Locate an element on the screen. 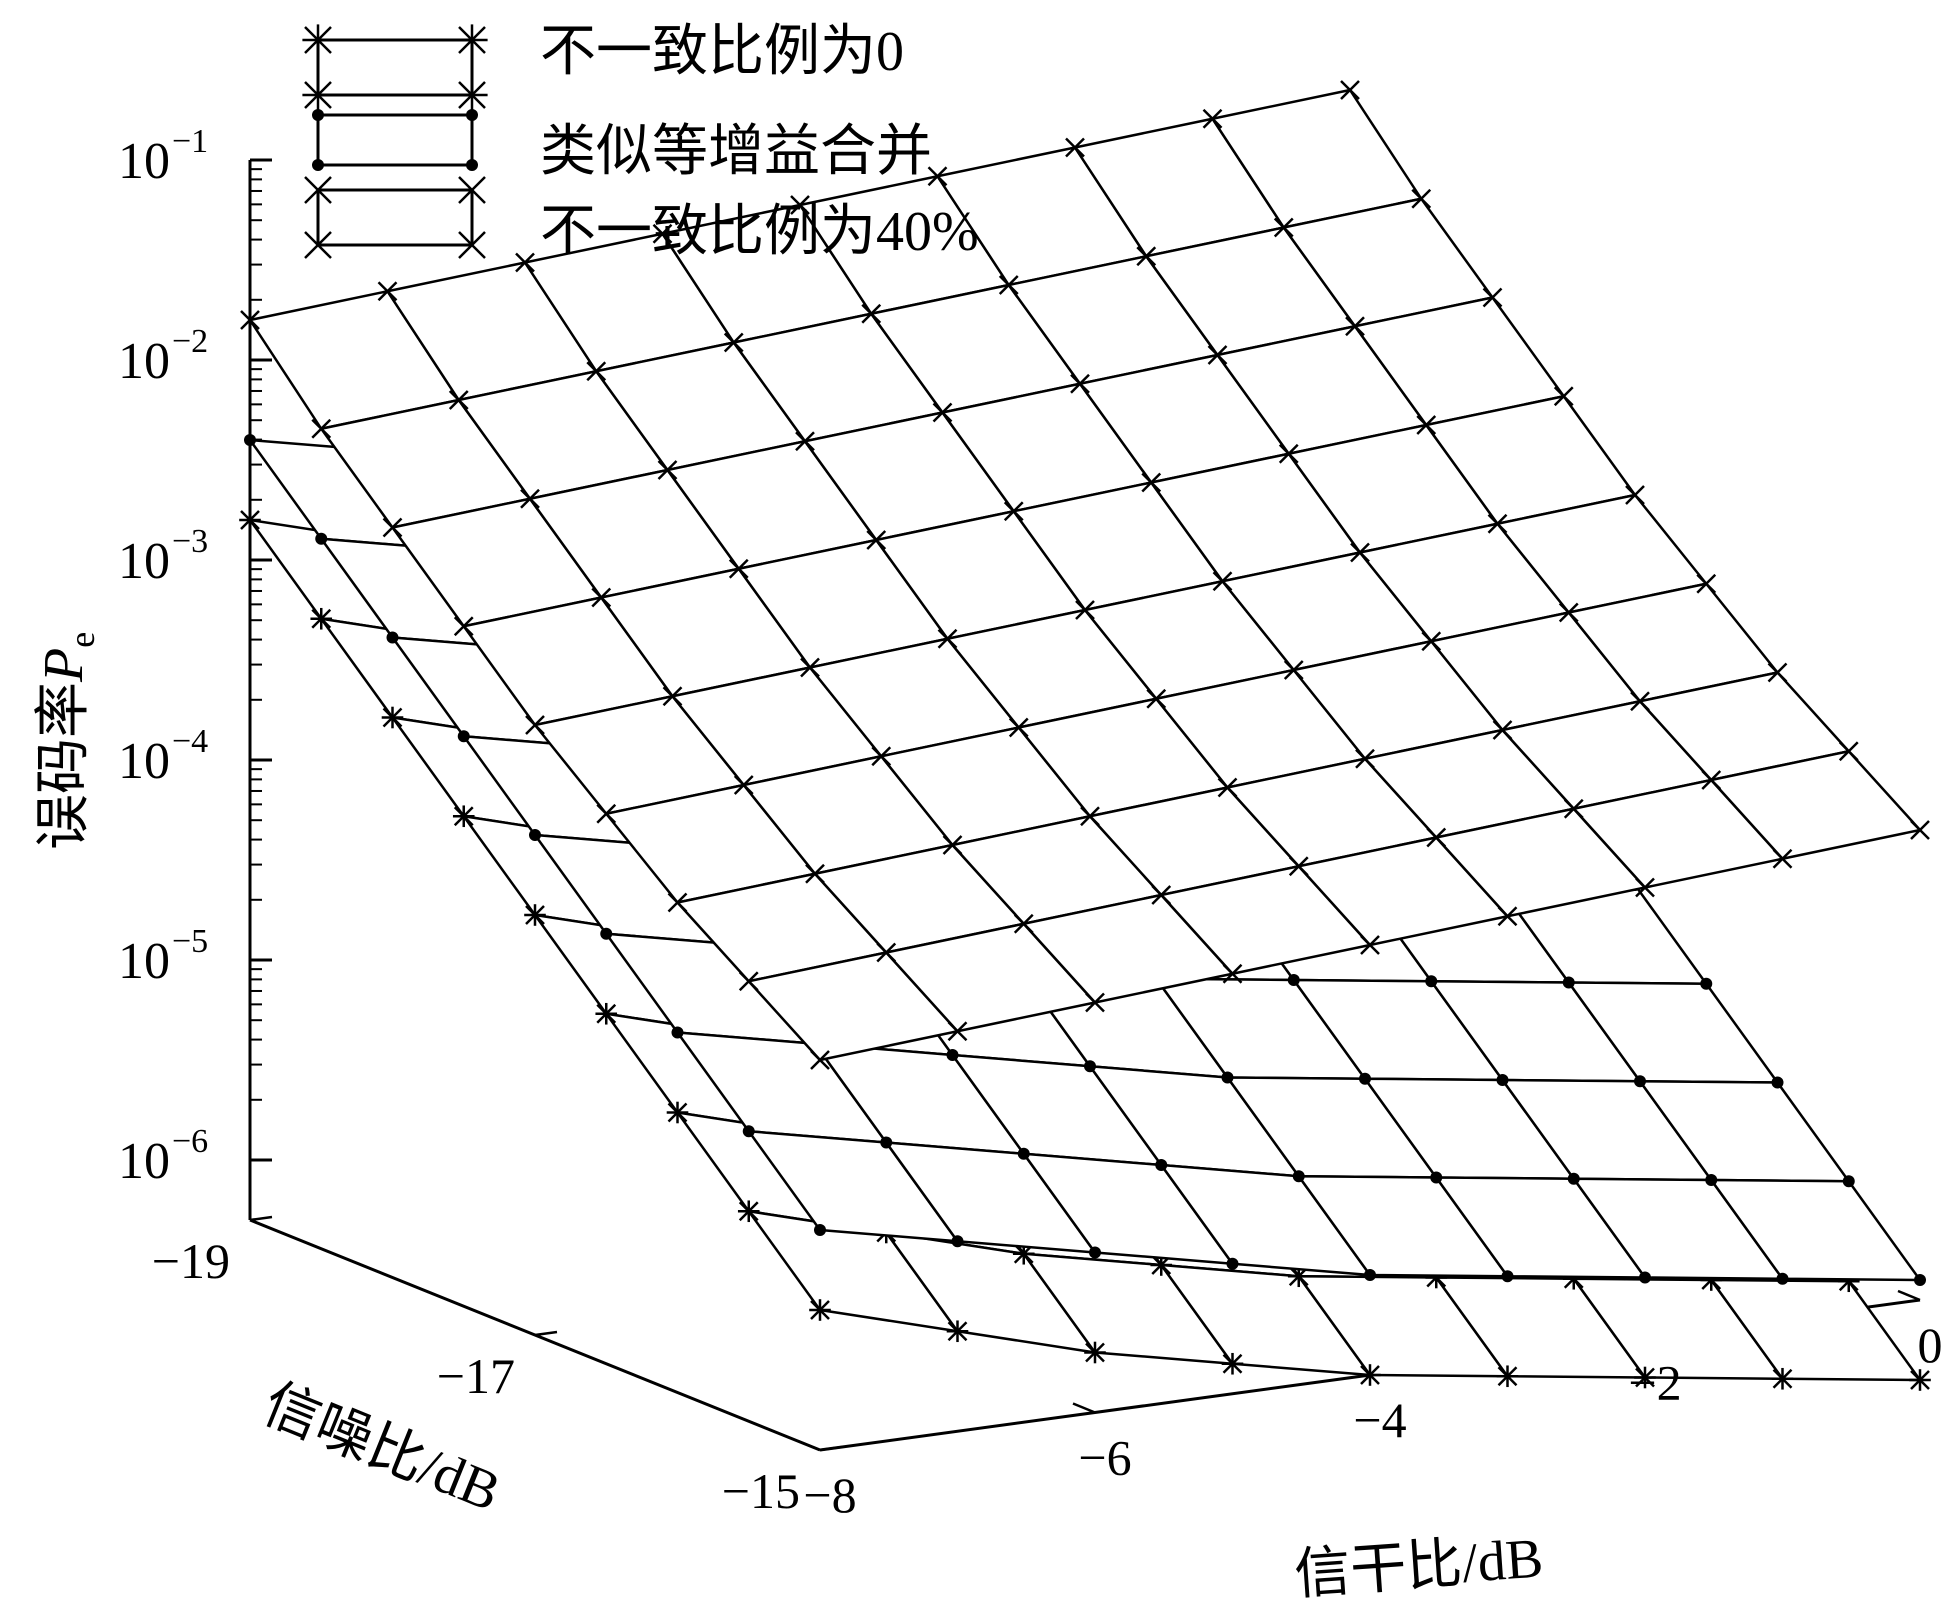  legend-entry: 不一致比例为40% is located at coordinates (641, 219).